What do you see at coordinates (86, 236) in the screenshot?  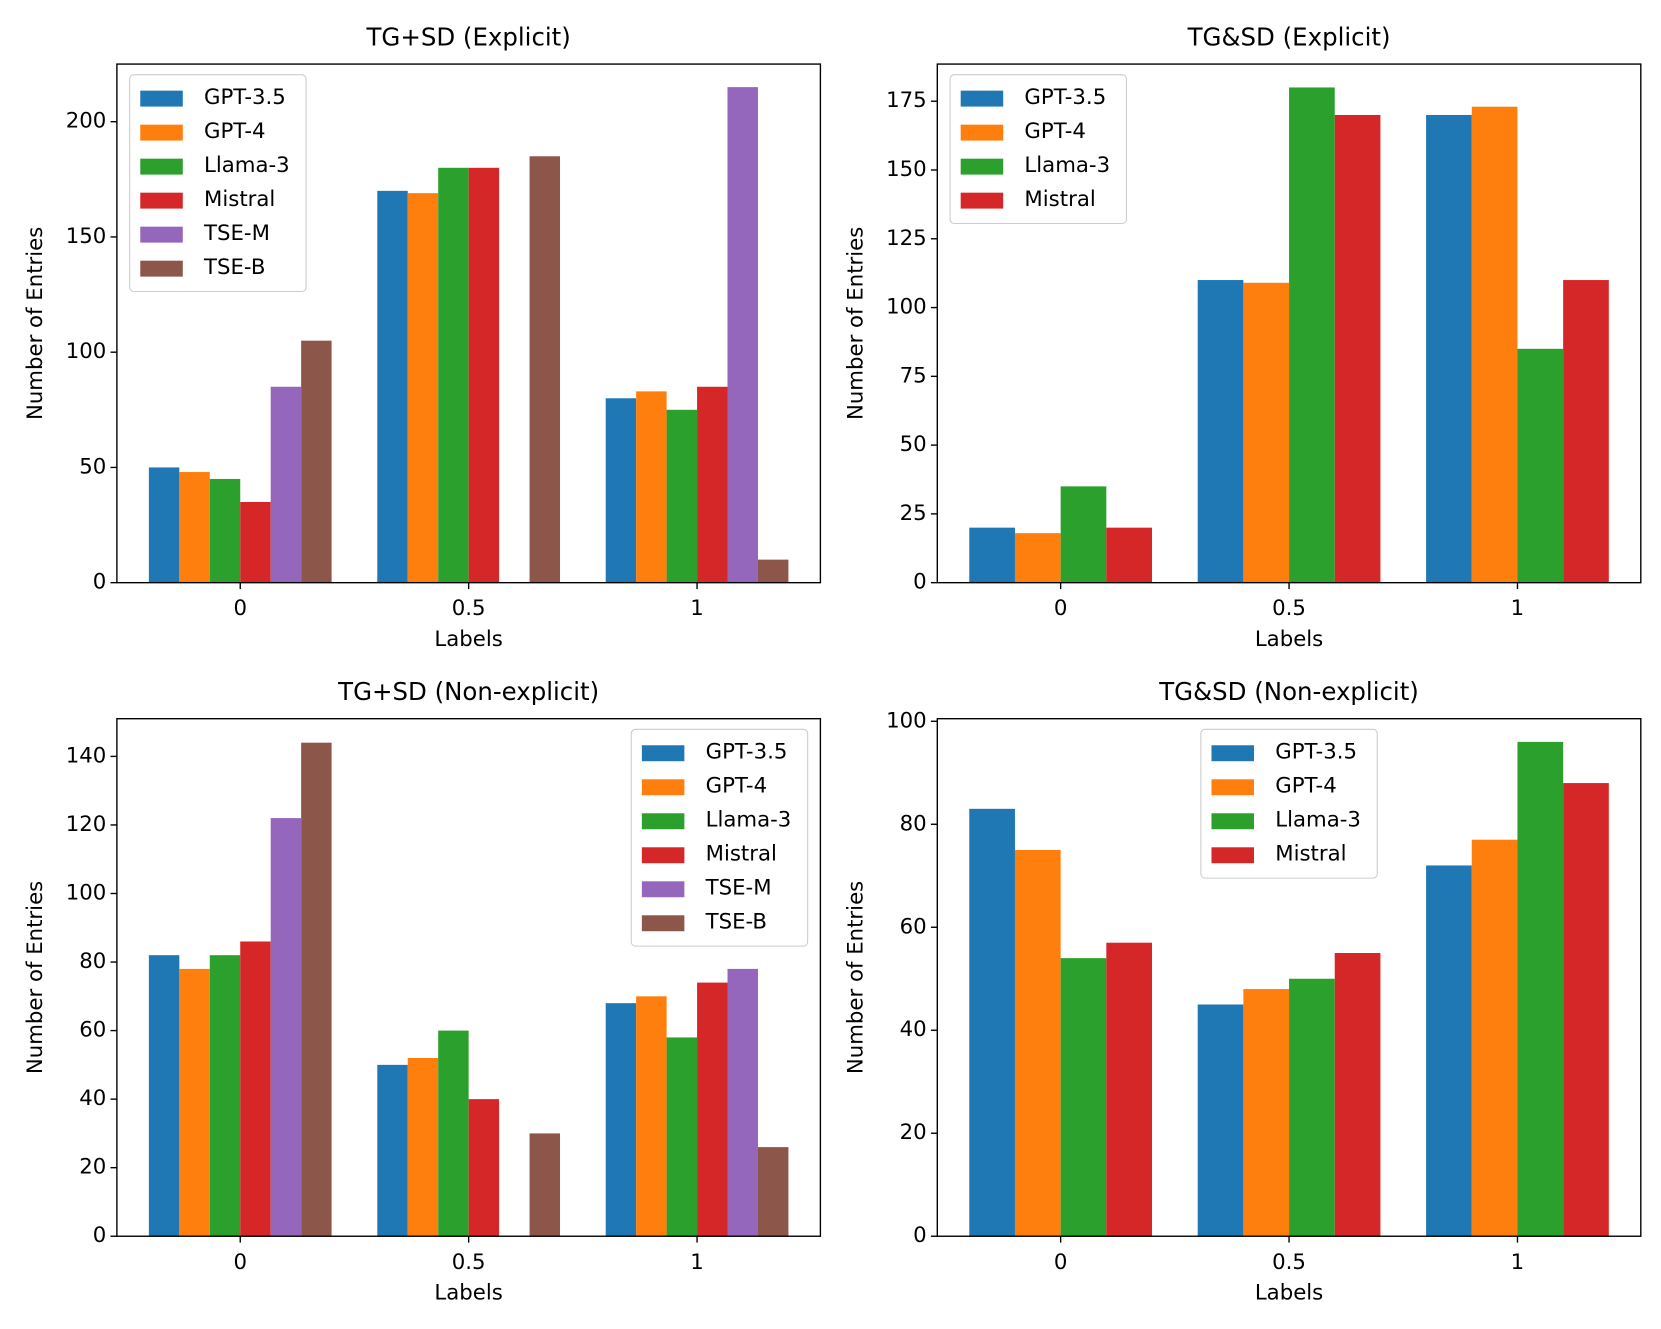 I see `y-tick-label: 150` at bounding box center [86, 236].